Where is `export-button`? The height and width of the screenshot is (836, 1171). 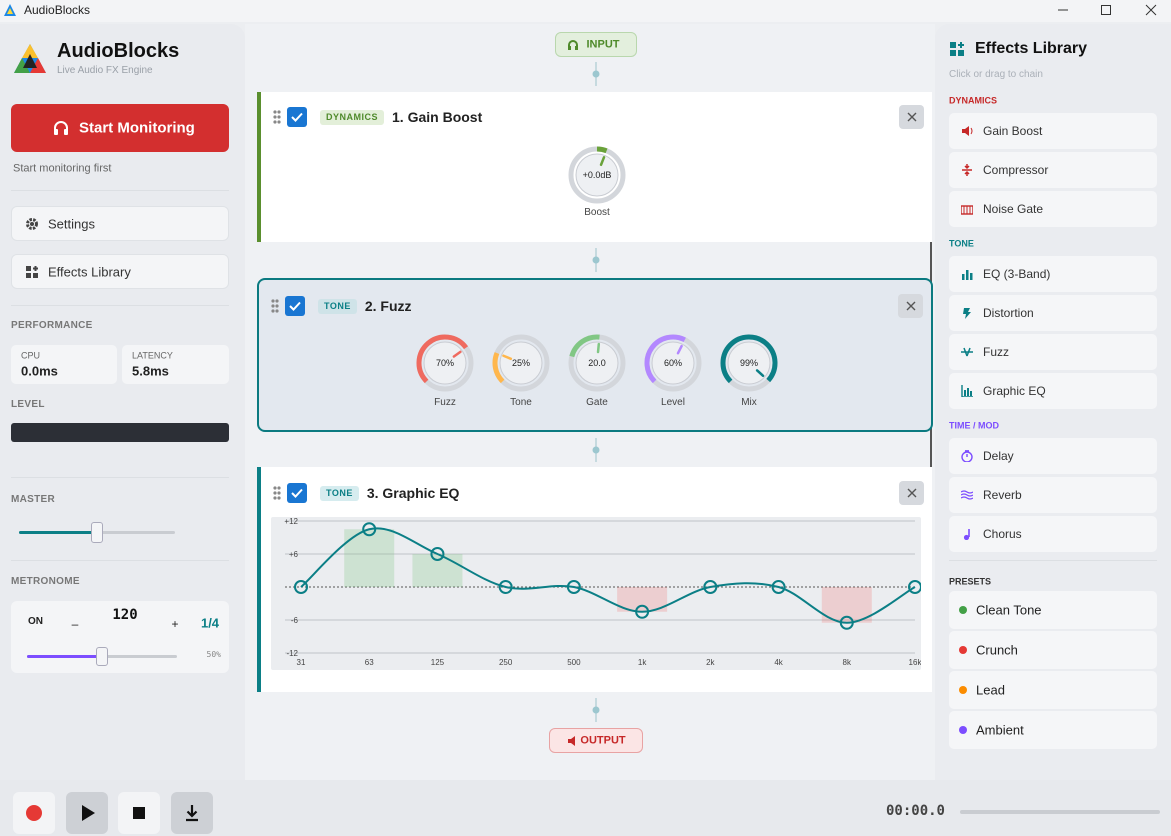 export-button is located at coordinates (191, 813).